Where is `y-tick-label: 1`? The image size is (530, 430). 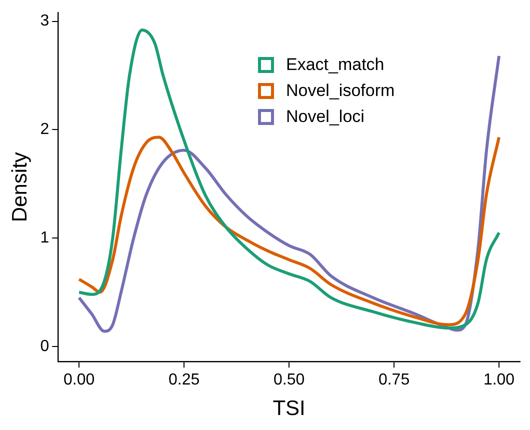
y-tick-label: 1 is located at coordinates (45, 237).